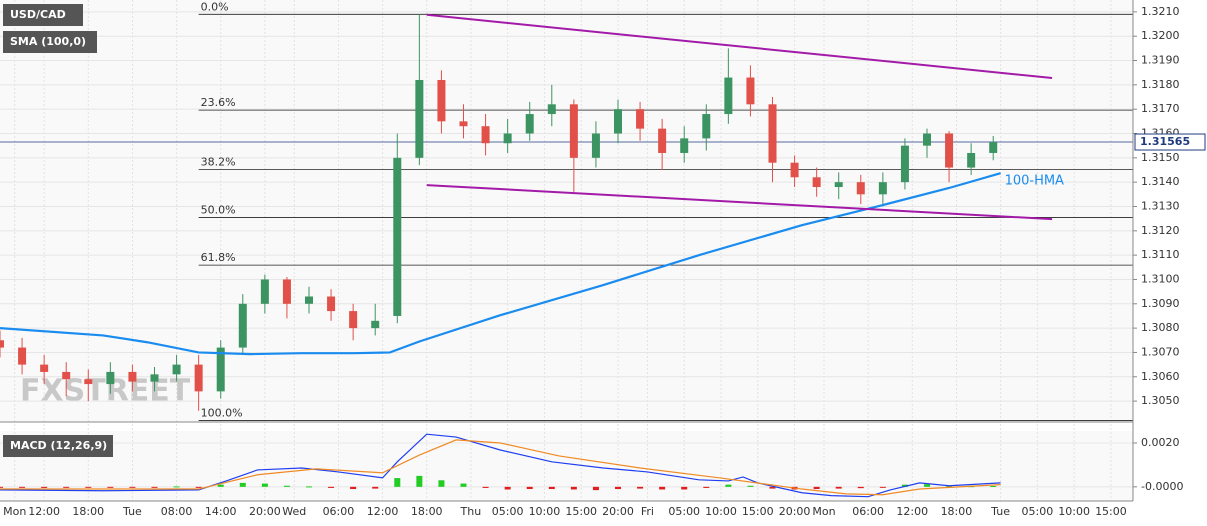 The image size is (1207, 526). Describe the element at coordinates (1160, 230) in the screenshot. I see `y-tick-label: 1.3120` at that location.